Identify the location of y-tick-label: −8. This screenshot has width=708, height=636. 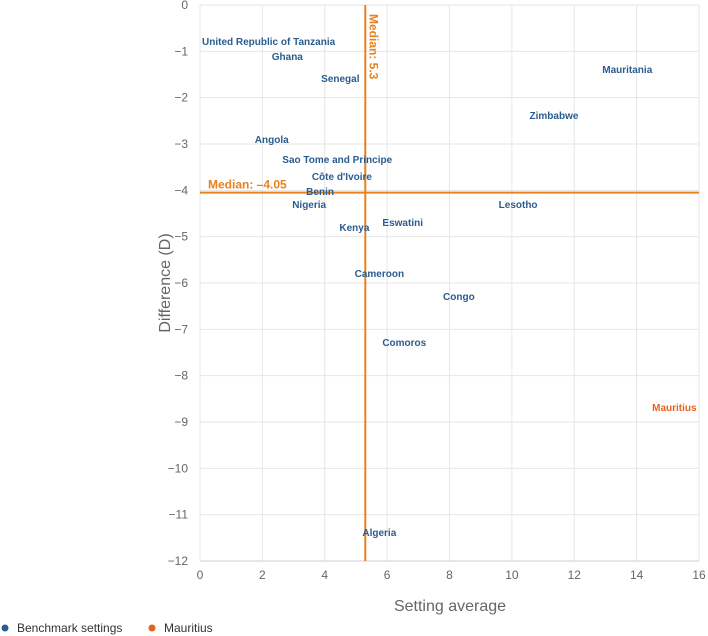
(181, 376).